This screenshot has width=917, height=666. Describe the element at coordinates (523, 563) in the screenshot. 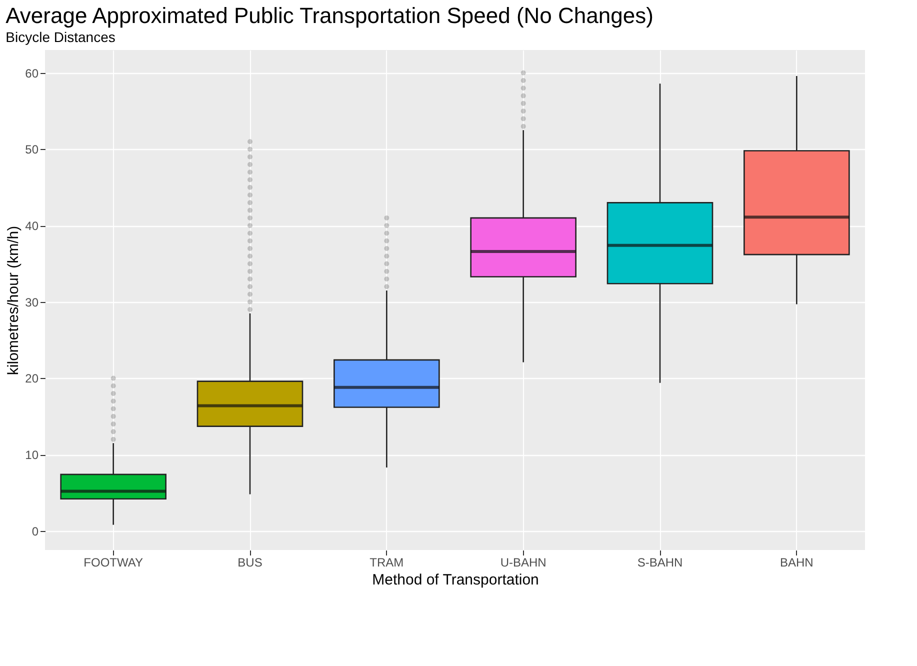

I see `x-tick-label: U-BAHN` at that location.